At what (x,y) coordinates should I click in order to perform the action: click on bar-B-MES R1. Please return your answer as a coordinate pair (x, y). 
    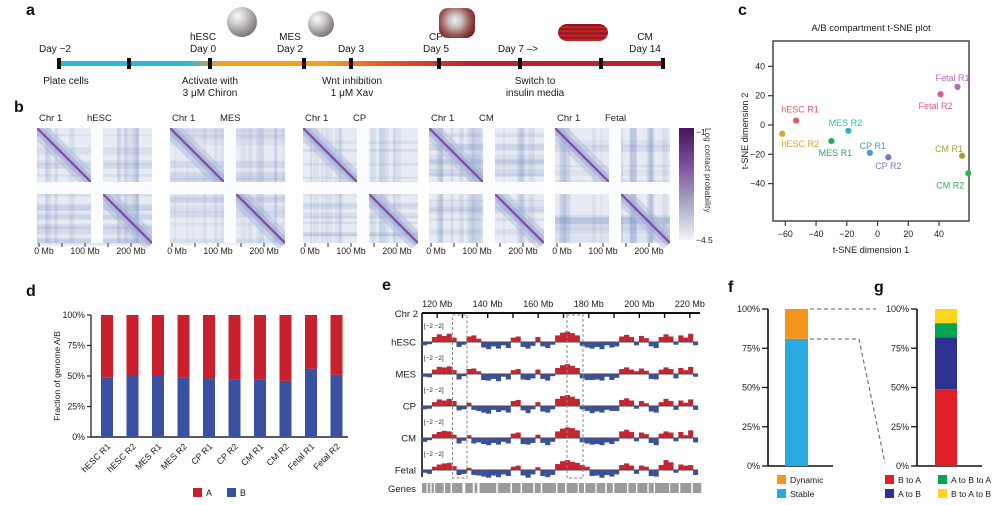
    Looking at the image, I should click on (158, 406).